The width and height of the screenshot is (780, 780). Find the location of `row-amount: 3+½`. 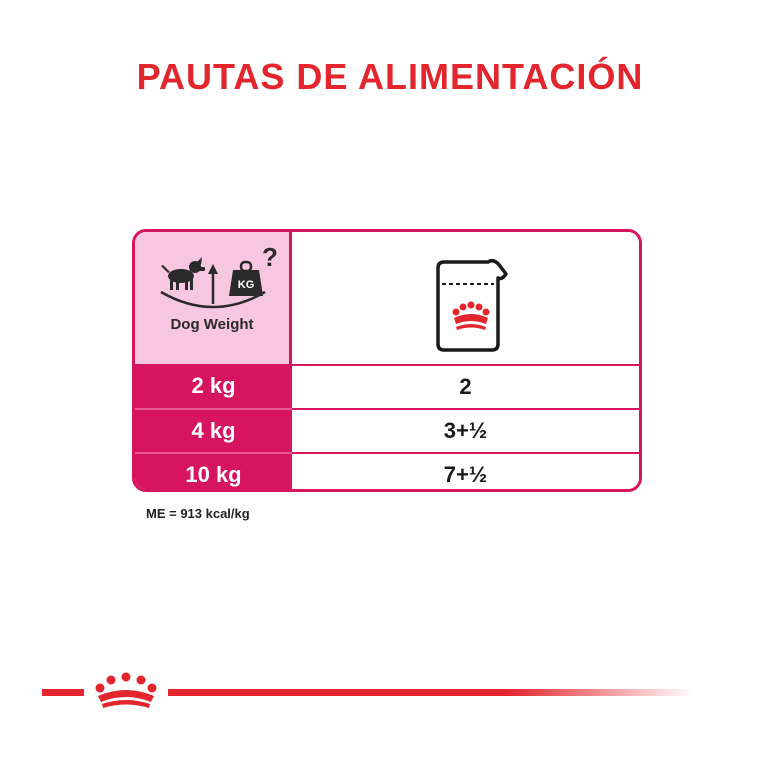

row-amount: 3+½ is located at coordinates (465, 430).